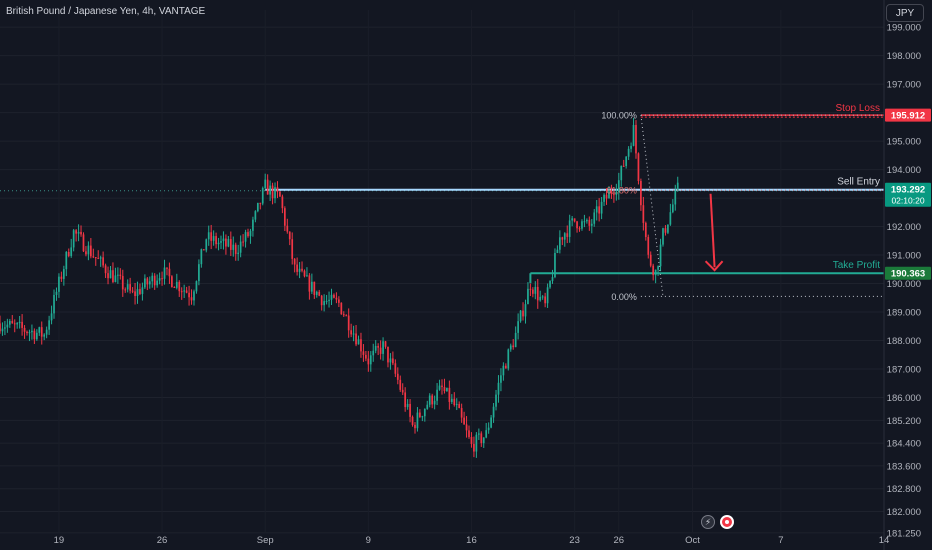 The image size is (932, 550). Describe the element at coordinates (780, 540) in the screenshot. I see `time-tick-label: 7` at that location.